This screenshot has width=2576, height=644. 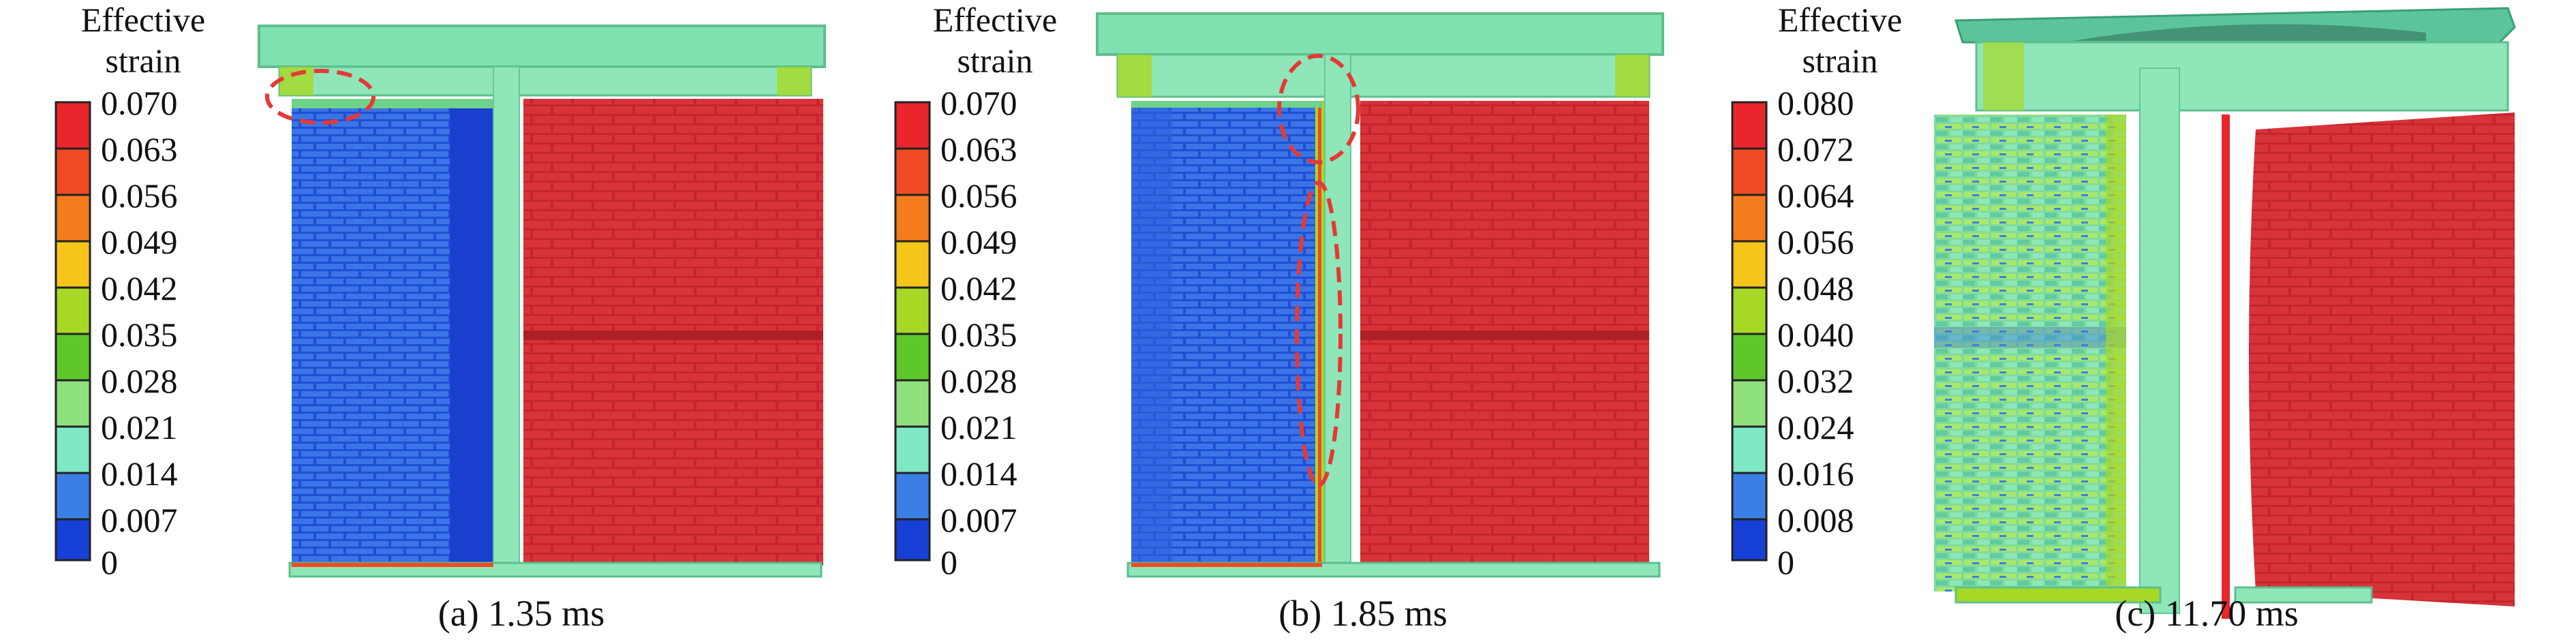 What do you see at coordinates (2382, 359) in the screenshot?
I see `right-wall` at bounding box center [2382, 359].